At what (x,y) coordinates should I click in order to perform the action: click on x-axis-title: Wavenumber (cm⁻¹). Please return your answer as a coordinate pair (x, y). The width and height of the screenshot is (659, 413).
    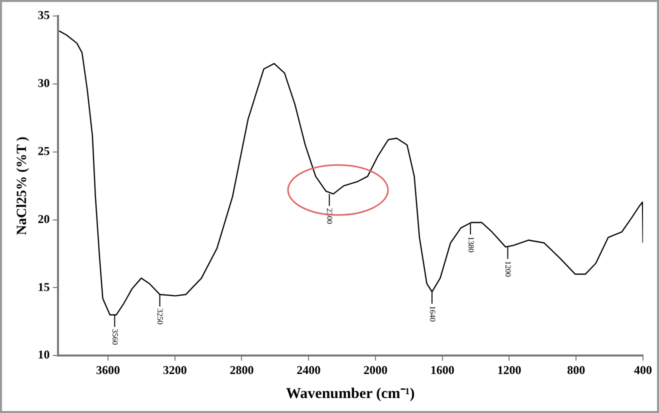
    Looking at the image, I should click on (350, 394).